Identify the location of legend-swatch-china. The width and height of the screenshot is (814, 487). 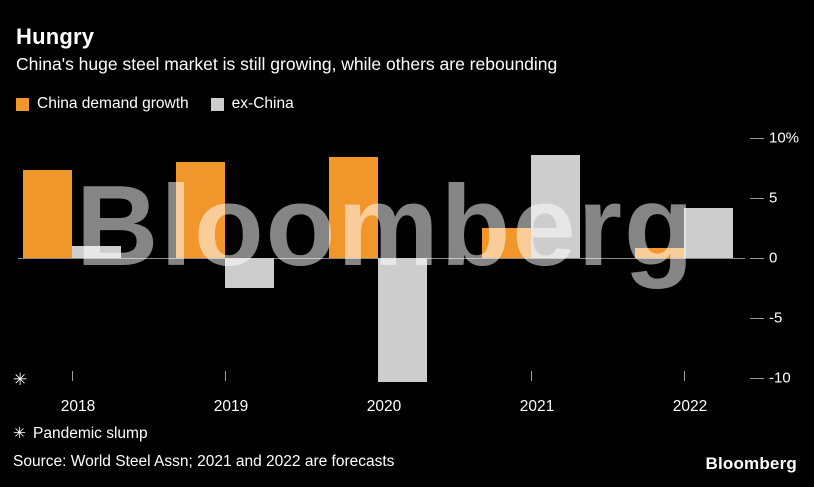
(22, 104).